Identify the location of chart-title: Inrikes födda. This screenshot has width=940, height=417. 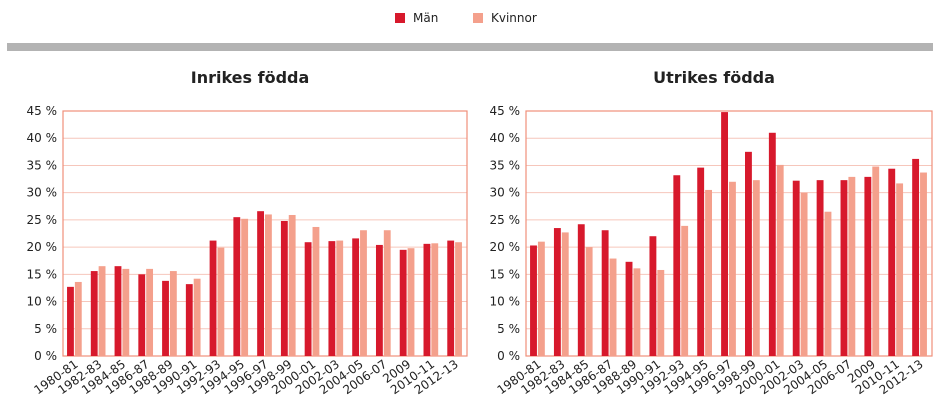
(250, 77).